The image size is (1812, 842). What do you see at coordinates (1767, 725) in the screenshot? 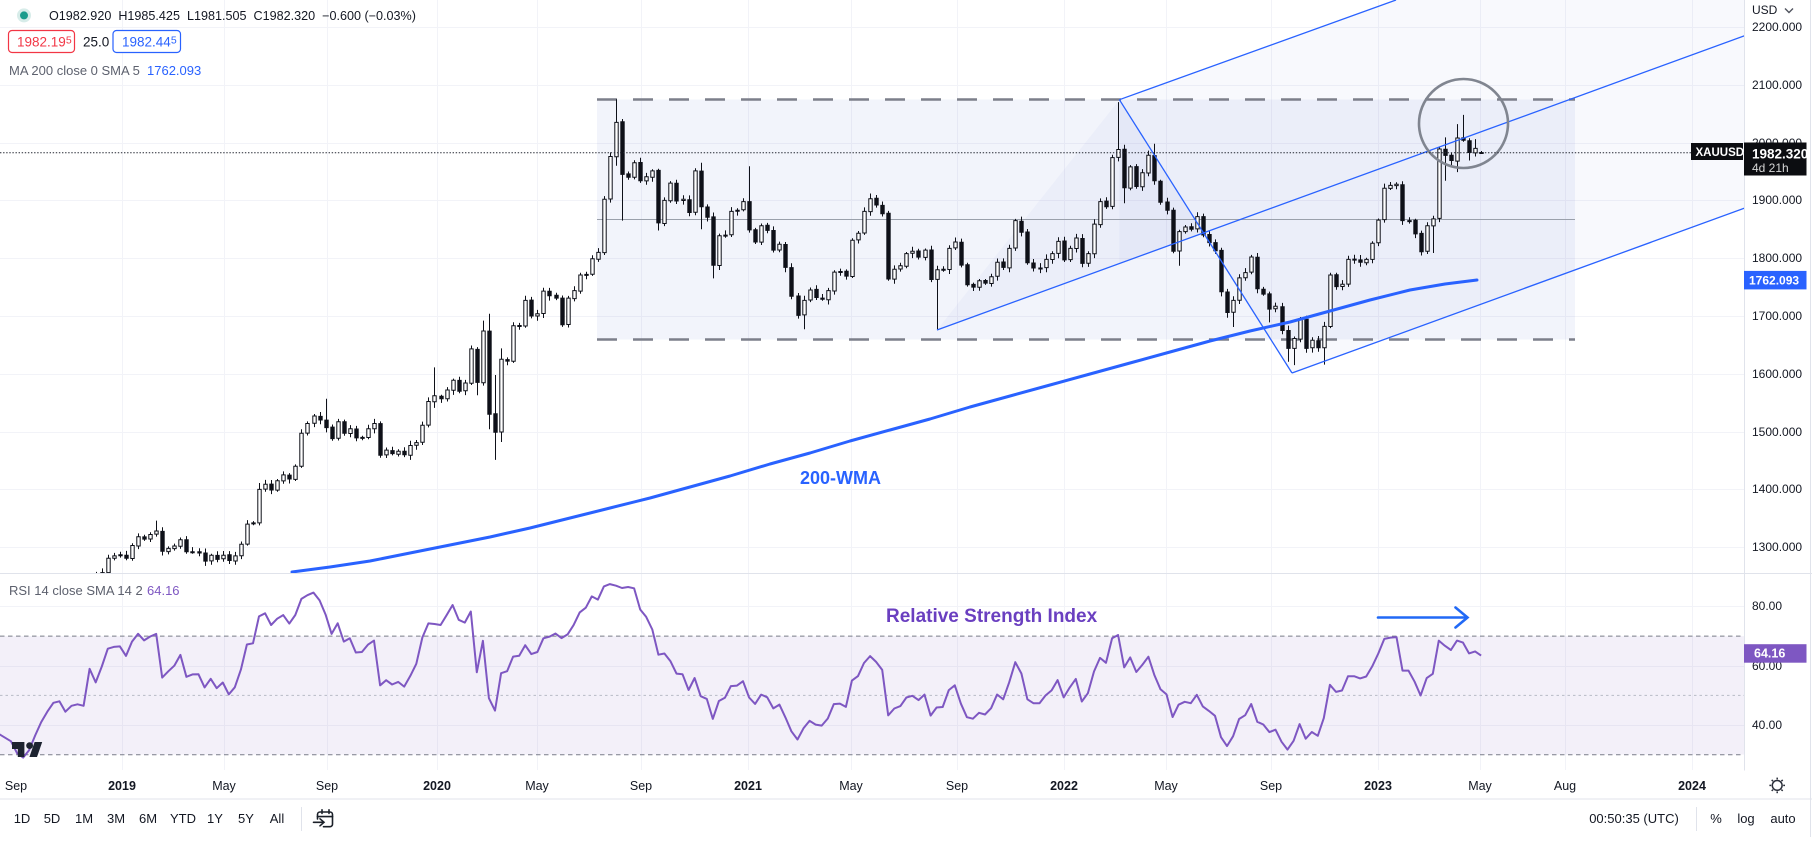
I see `svg-text: 40.00` at bounding box center [1767, 725].